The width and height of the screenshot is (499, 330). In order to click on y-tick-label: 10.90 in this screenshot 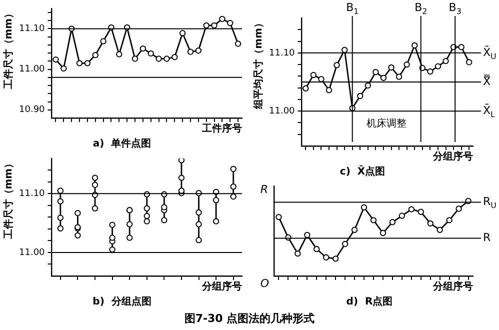, I will do `click(32, 110)`.